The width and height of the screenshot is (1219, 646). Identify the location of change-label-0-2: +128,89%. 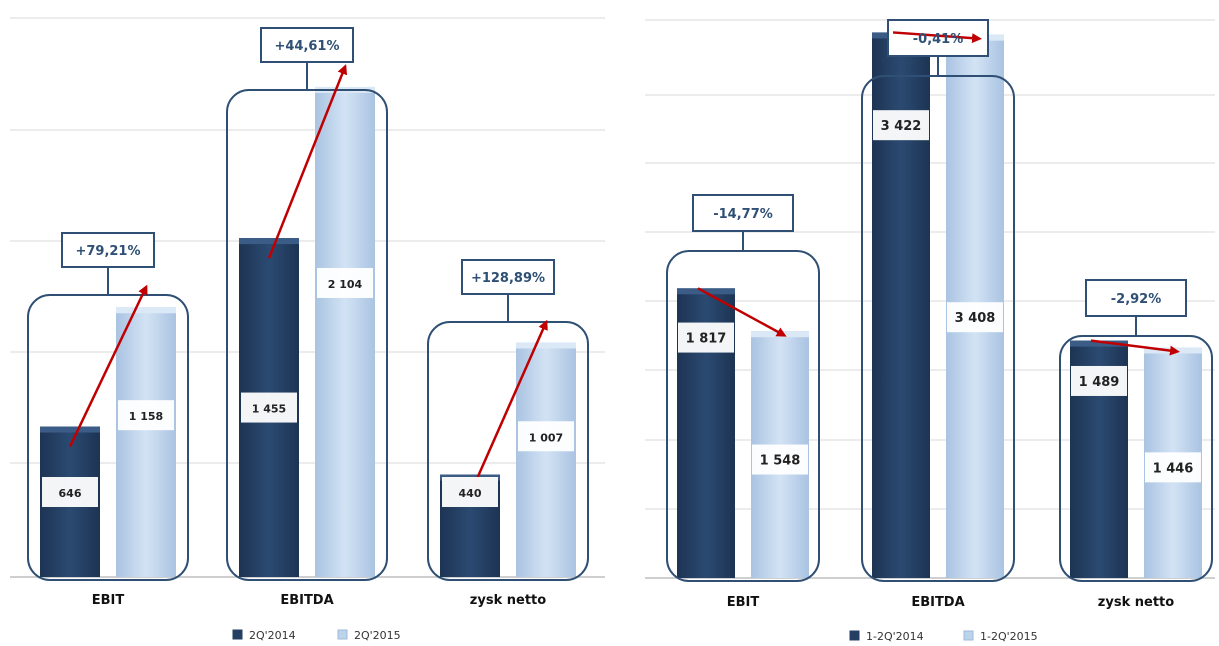
(508, 278).